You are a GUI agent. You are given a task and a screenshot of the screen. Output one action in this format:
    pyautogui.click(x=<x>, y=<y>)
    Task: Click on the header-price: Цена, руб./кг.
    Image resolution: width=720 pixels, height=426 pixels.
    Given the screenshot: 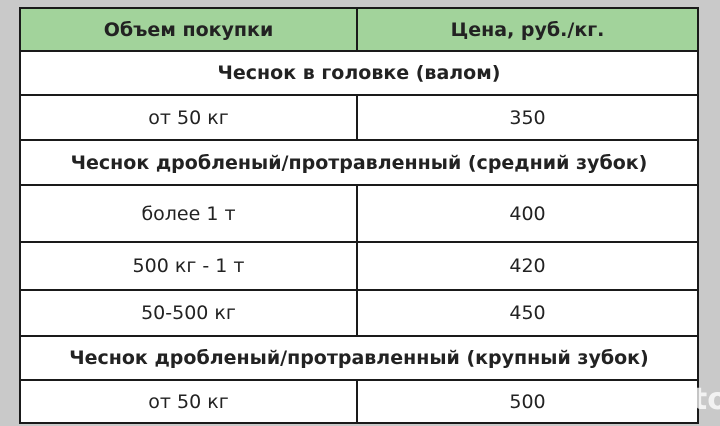 What is the action you would take?
    pyautogui.click(x=527, y=29)
    